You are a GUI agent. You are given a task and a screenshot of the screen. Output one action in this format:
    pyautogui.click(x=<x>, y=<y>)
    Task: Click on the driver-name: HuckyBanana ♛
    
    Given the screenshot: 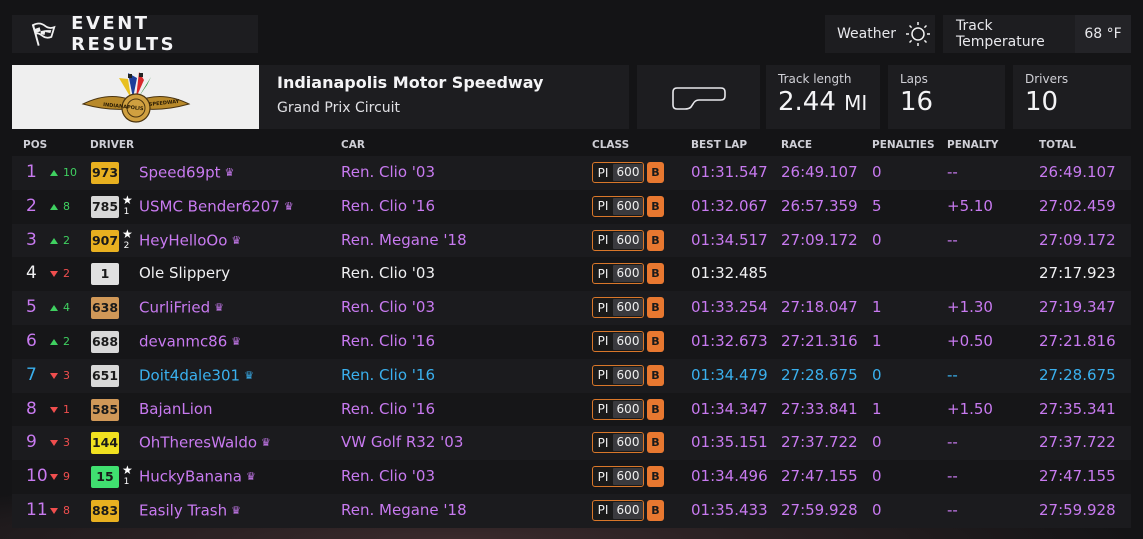 What is the action you would take?
    pyautogui.click(x=197, y=477)
    